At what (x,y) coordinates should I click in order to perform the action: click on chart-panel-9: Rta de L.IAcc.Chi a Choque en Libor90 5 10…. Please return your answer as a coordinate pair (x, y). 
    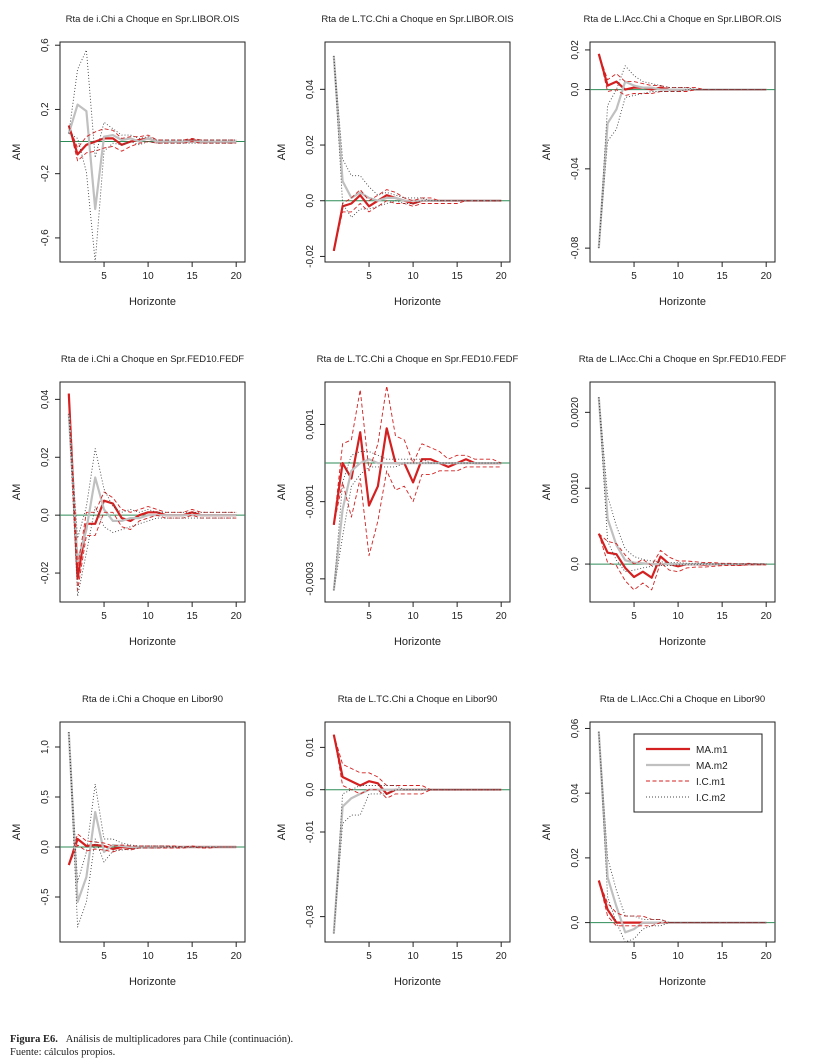
    Looking at the image, I should click on (658, 841).